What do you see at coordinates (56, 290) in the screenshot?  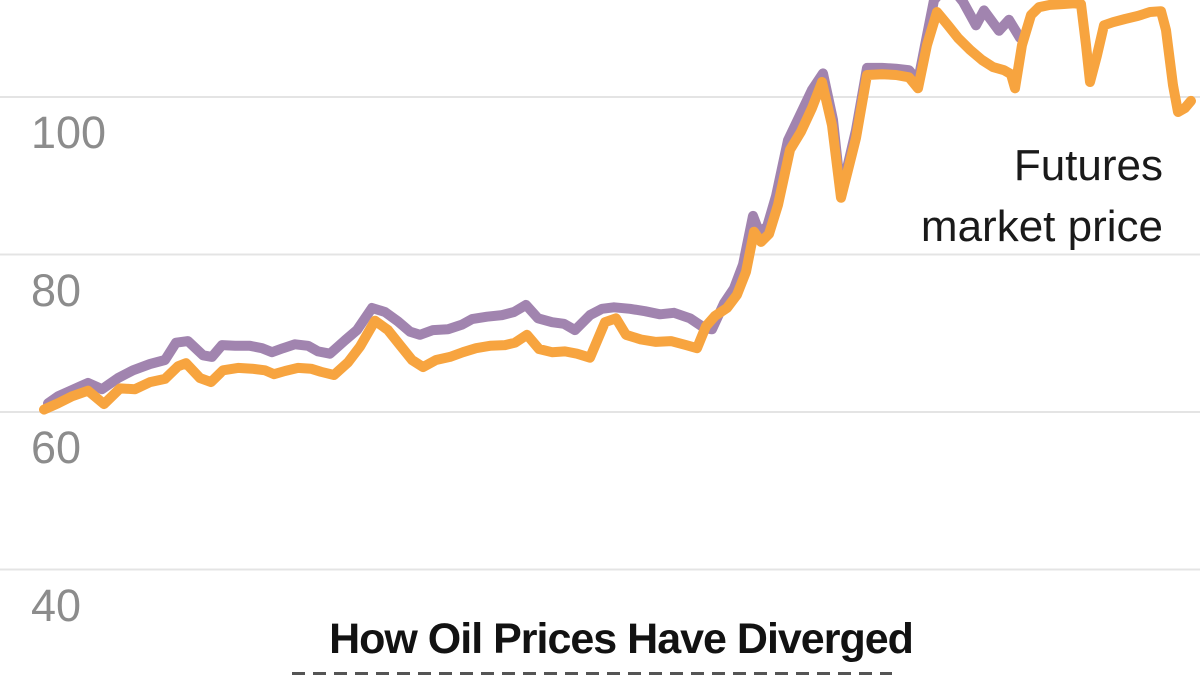 I see `y-tick-label-80: 80` at bounding box center [56, 290].